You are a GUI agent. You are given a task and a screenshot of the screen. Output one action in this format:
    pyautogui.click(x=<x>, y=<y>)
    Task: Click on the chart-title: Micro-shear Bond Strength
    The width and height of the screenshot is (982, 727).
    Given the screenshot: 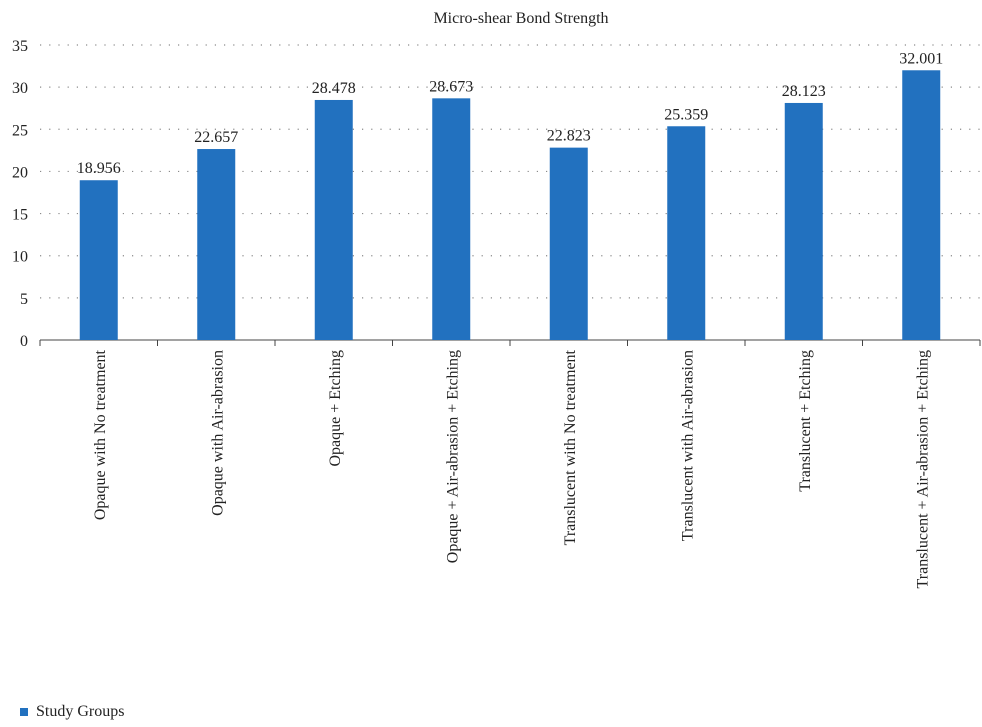 What is the action you would take?
    pyautogui.click(x=520, y=18)
    